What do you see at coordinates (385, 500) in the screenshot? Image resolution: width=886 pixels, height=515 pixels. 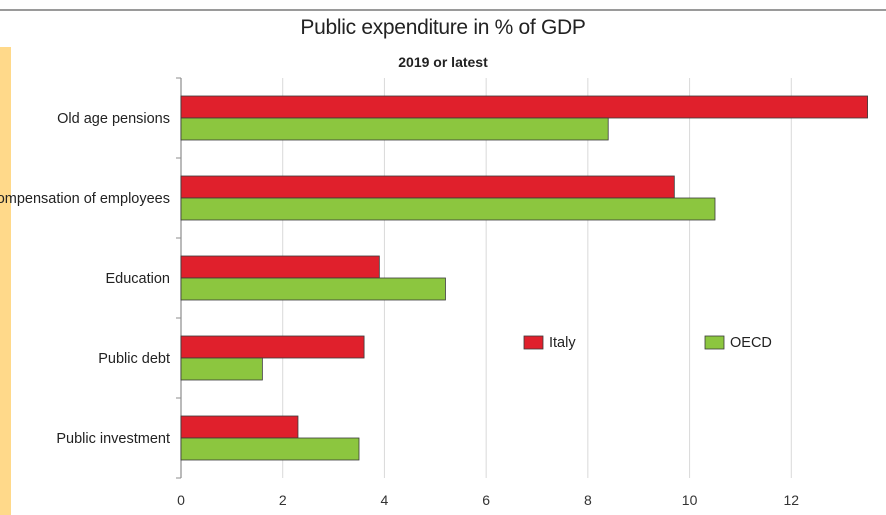 I see `x-tick-label: 4` at bounding box center [385, 500].